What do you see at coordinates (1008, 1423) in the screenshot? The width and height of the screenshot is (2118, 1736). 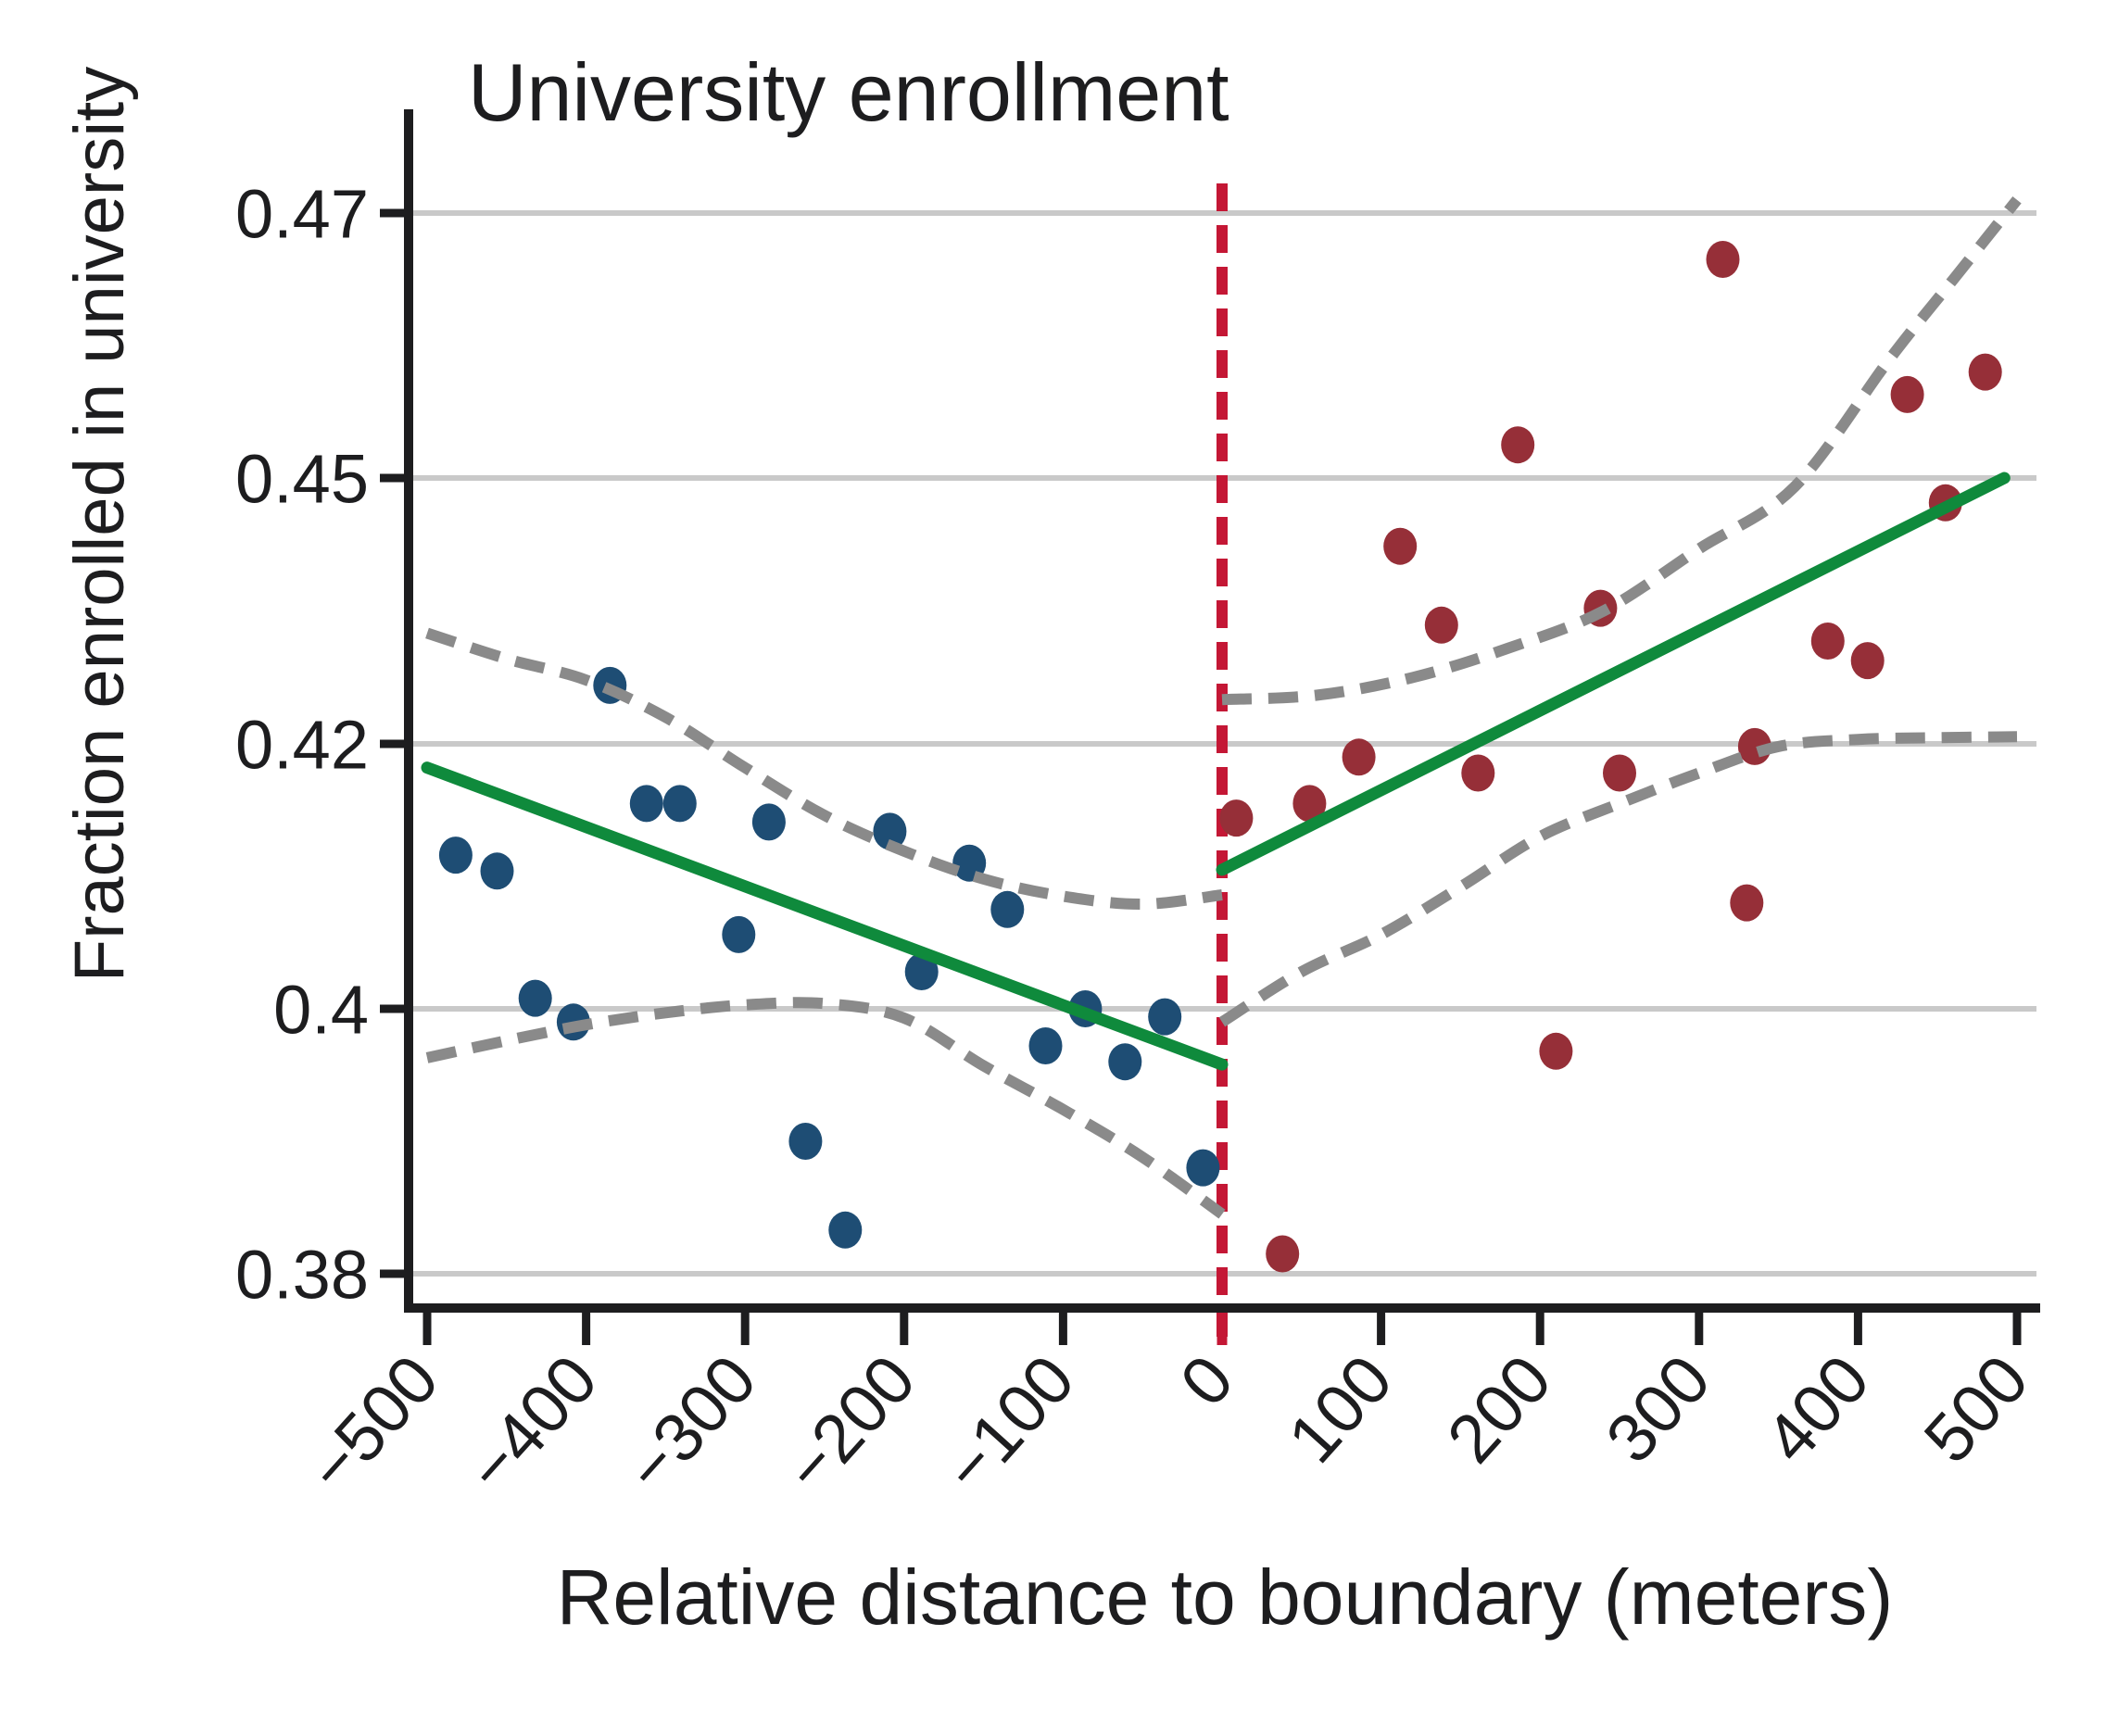 I see `x-tick-label: −100` at bounding box center [1008, 1423].